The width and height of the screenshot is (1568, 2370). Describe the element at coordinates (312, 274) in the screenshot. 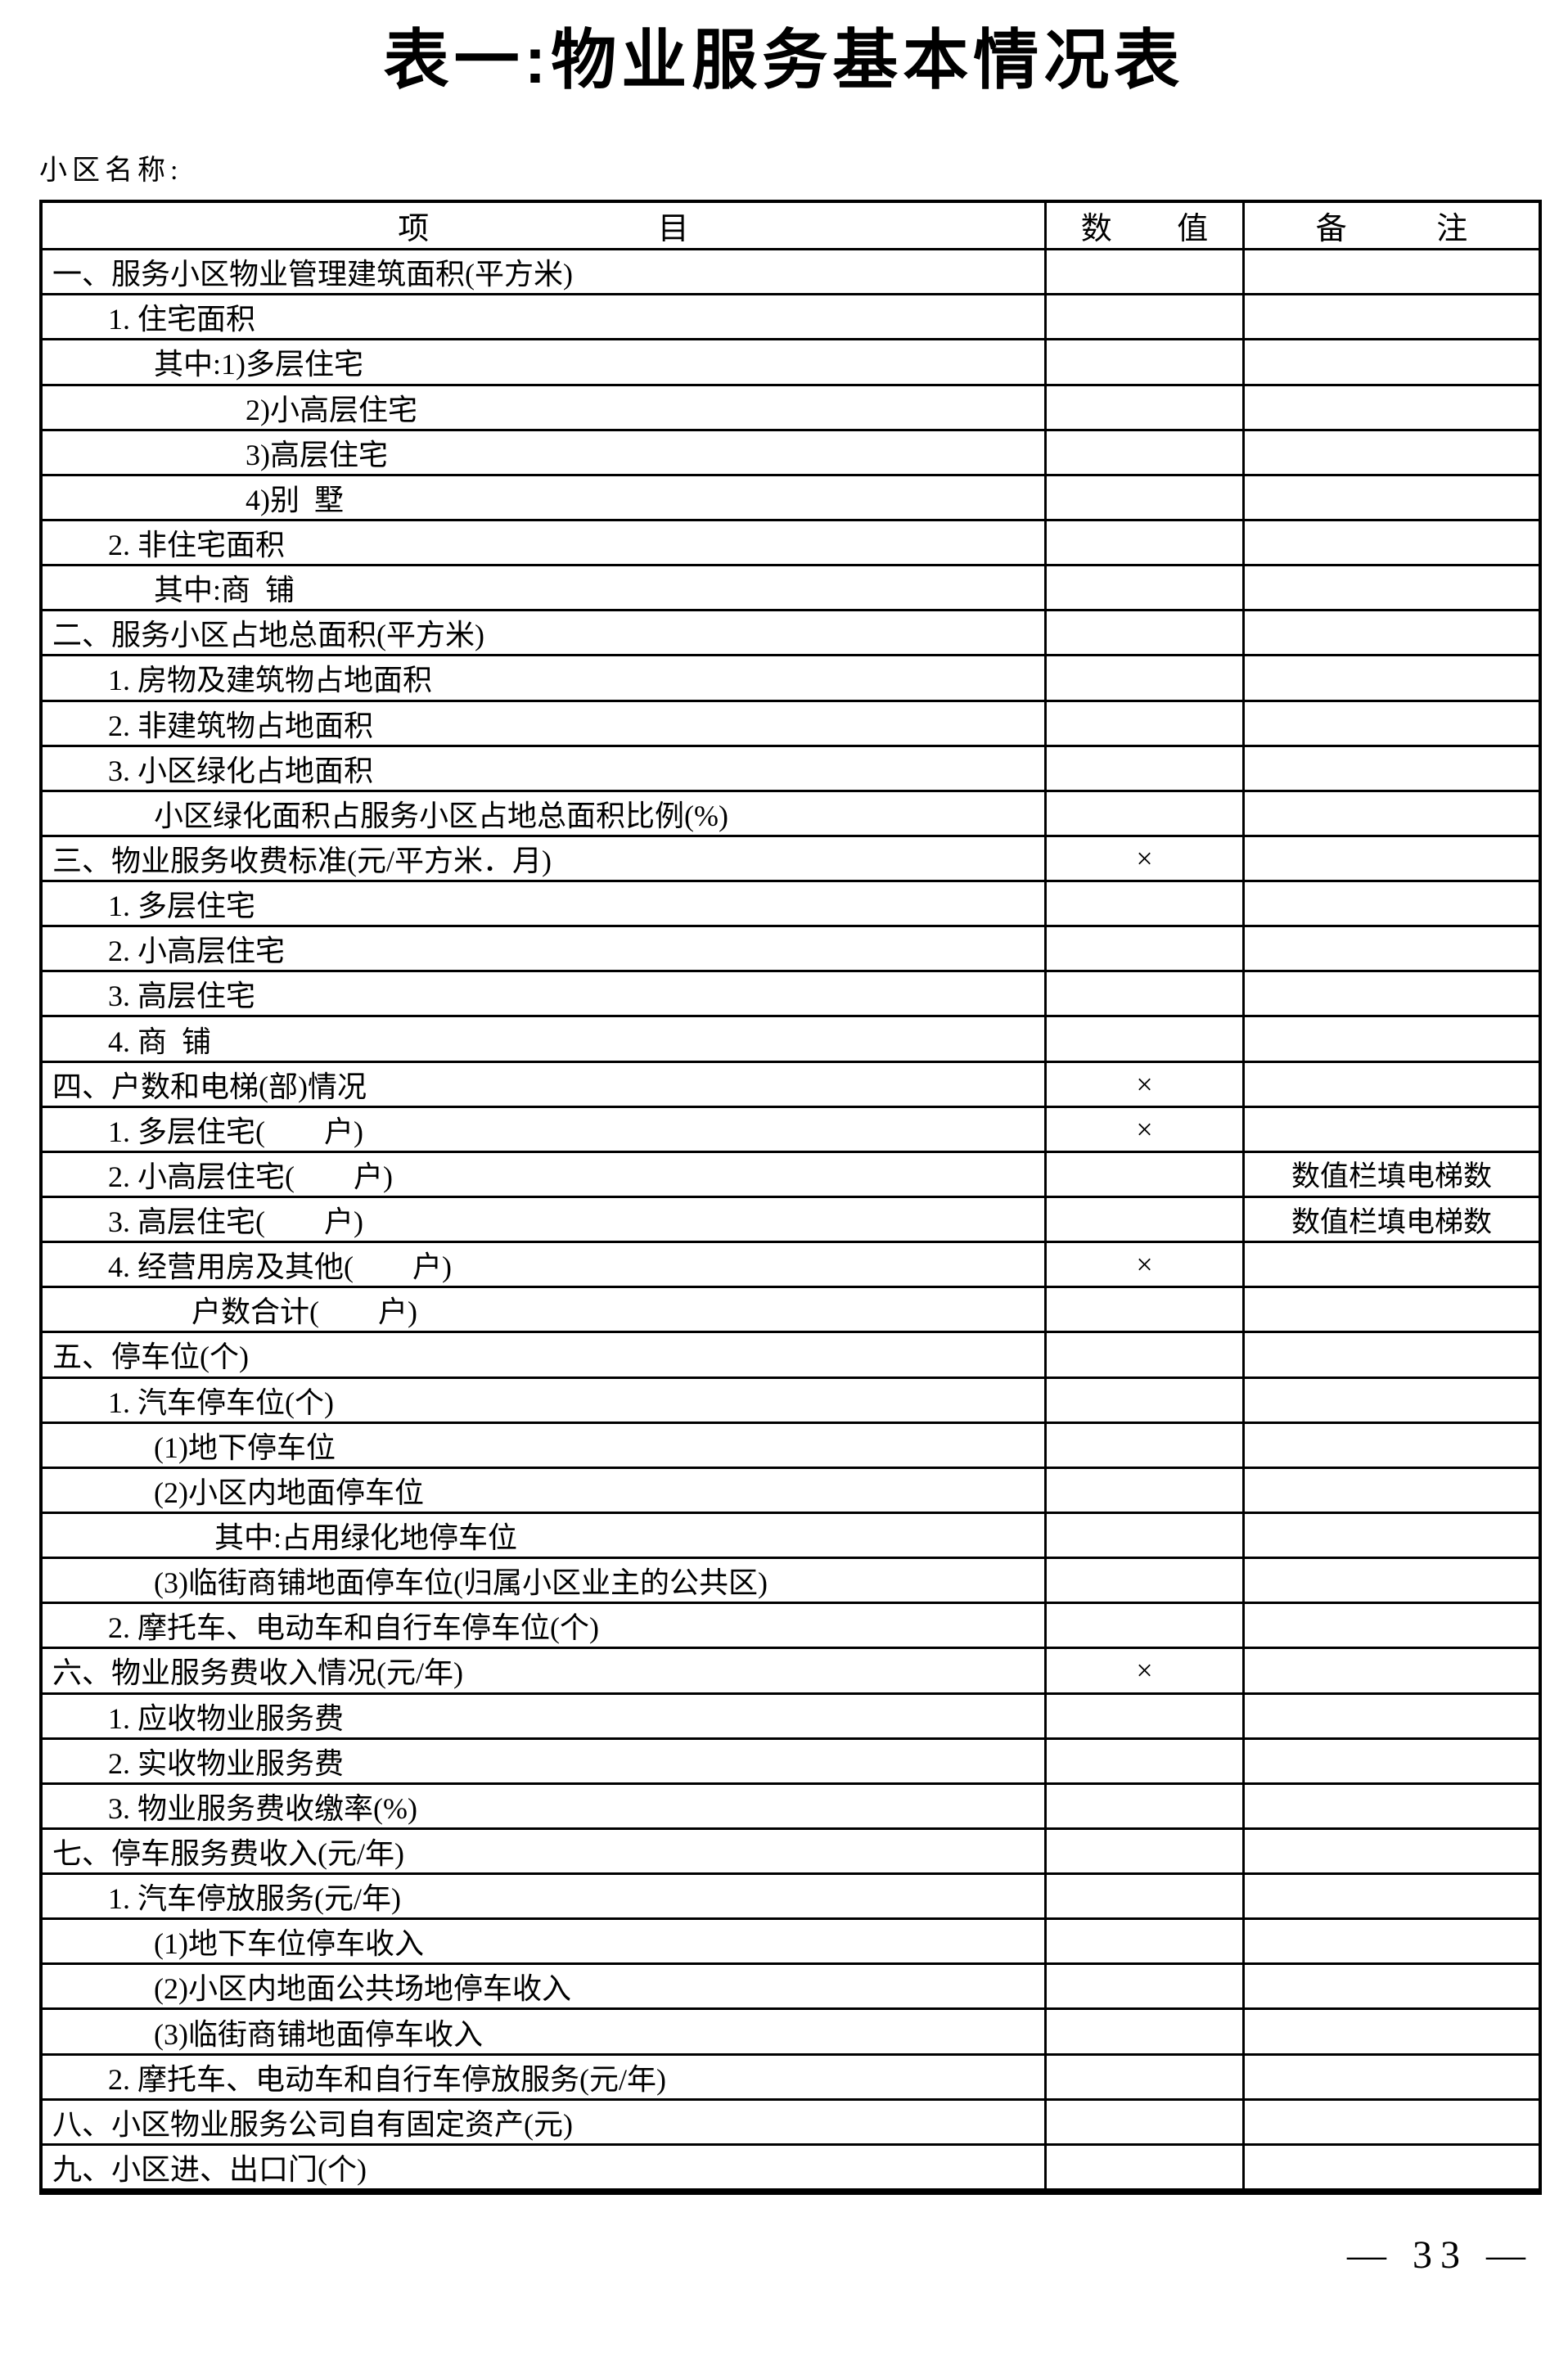

I see `row-item-label: 一、服务小区物业管理建筑面积(平方米)` at that location.